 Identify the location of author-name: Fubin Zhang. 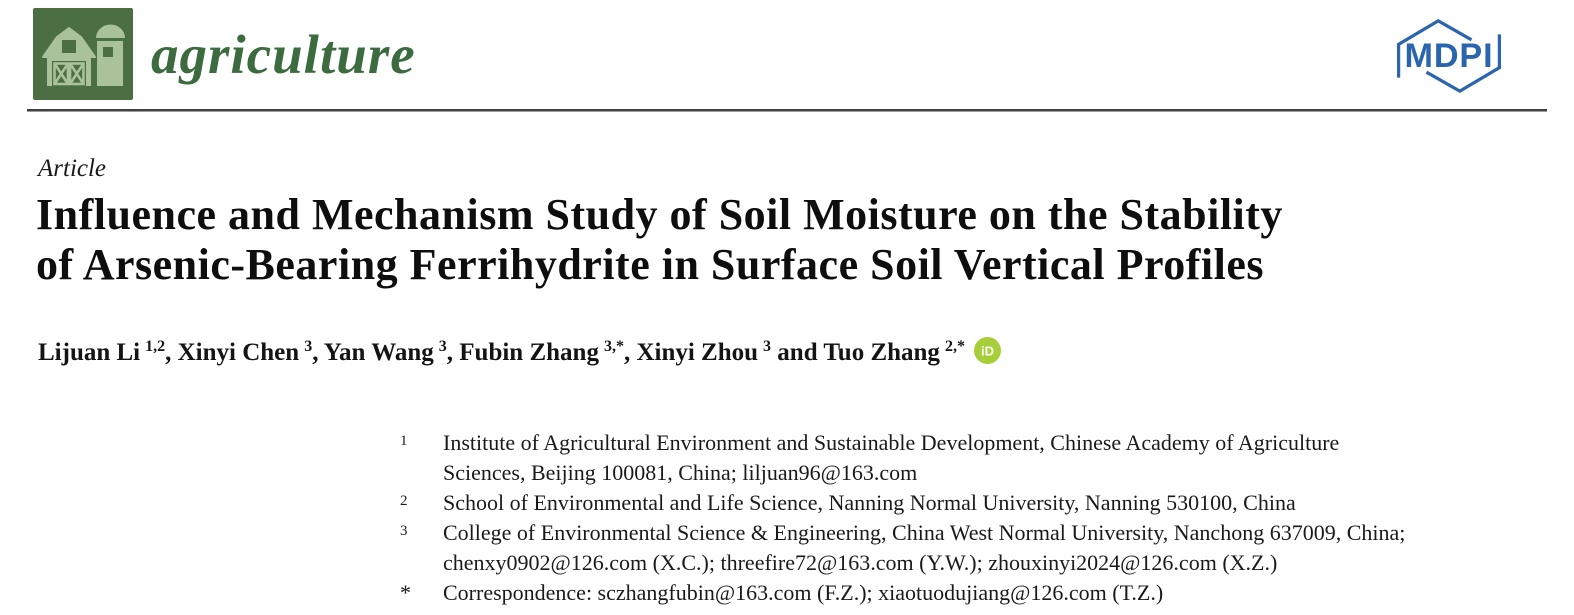
(529, 352).